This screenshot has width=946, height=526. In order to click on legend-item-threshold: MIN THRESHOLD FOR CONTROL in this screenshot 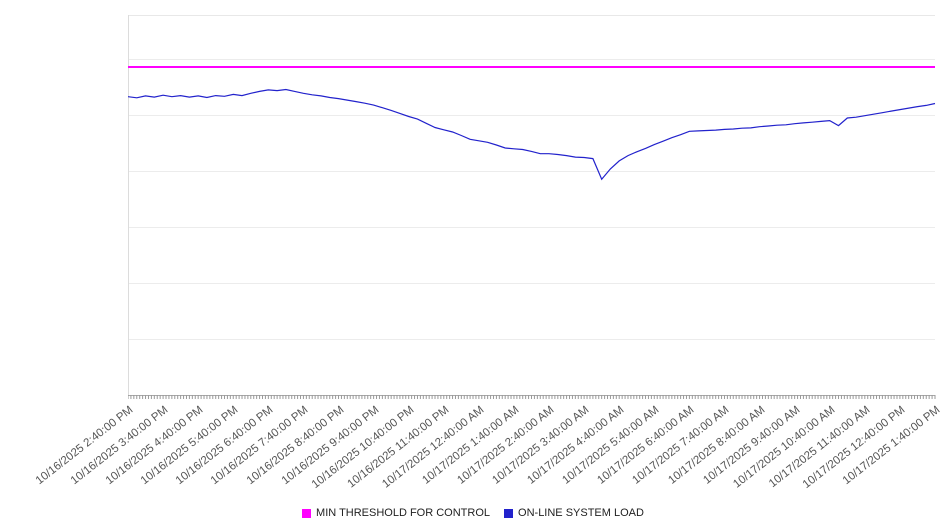, I will do `click(396, 513)`.